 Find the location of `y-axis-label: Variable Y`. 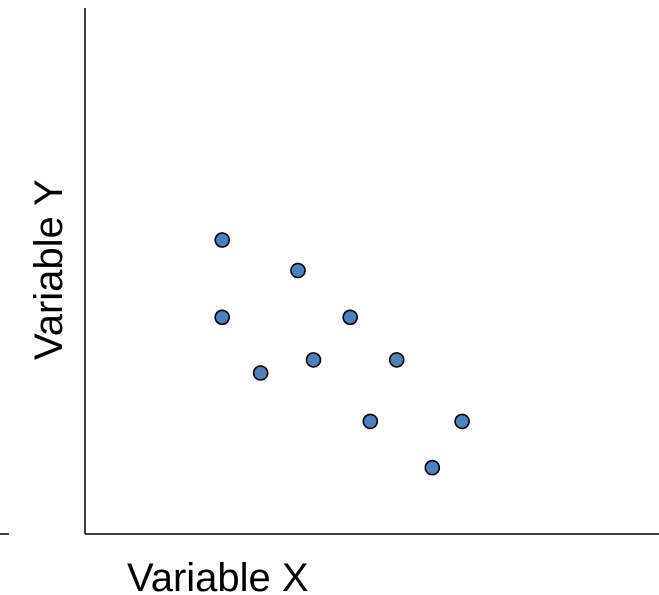

y-axis-label: Variable Y is located at coordinates (49, 269).